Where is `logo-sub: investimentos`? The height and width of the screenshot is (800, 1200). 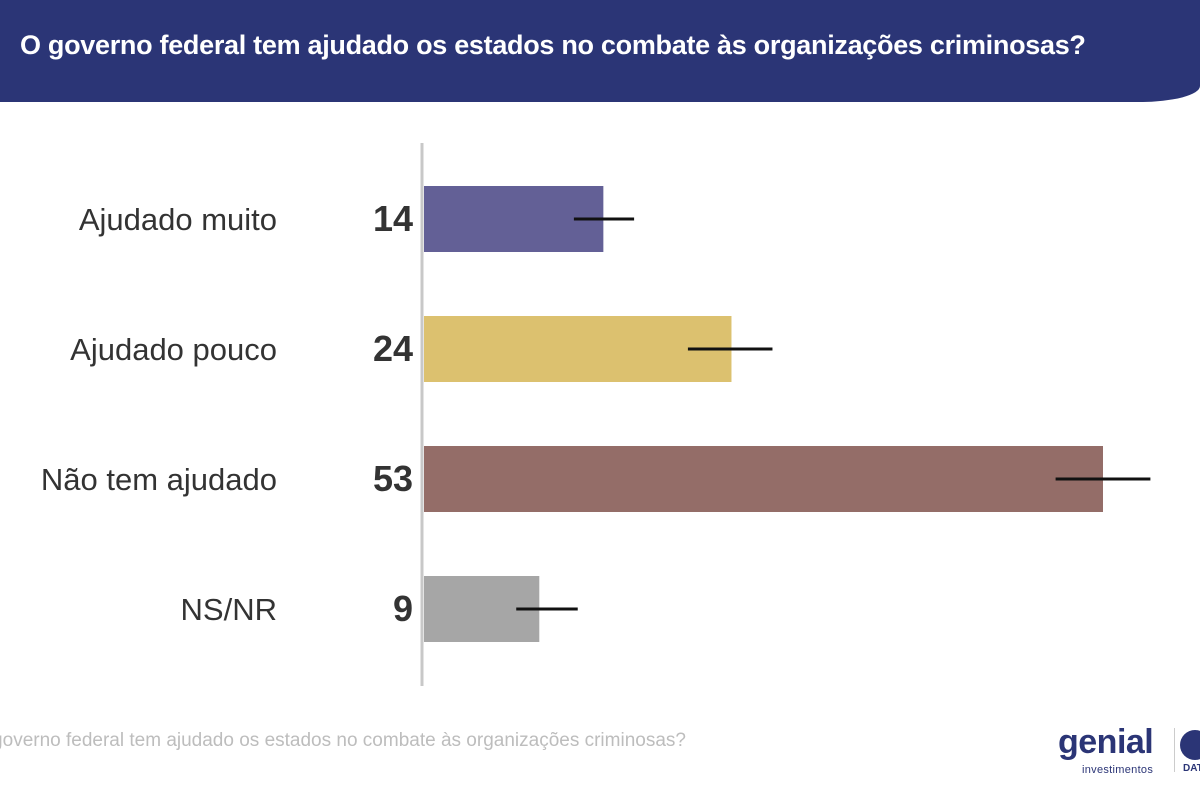 logo-sub: investimentos is located at coordinates (1118, 770).